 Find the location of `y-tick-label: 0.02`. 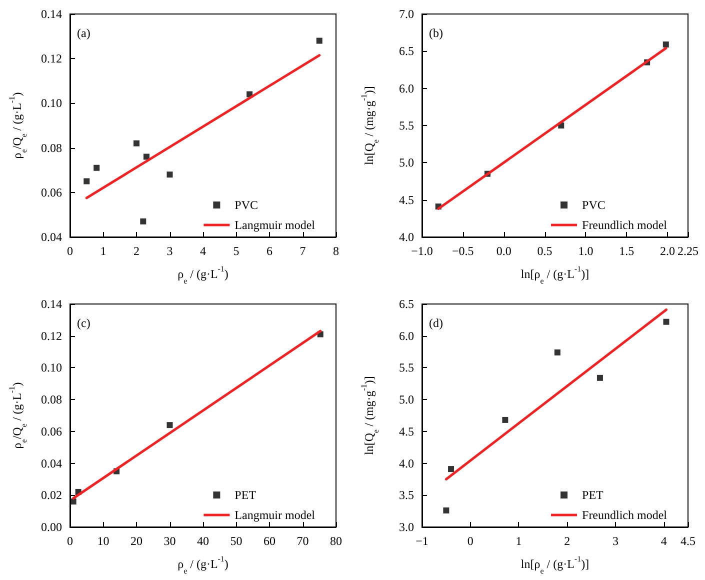

y-tick-label: 0.02 is located at coordinates (51, 495).